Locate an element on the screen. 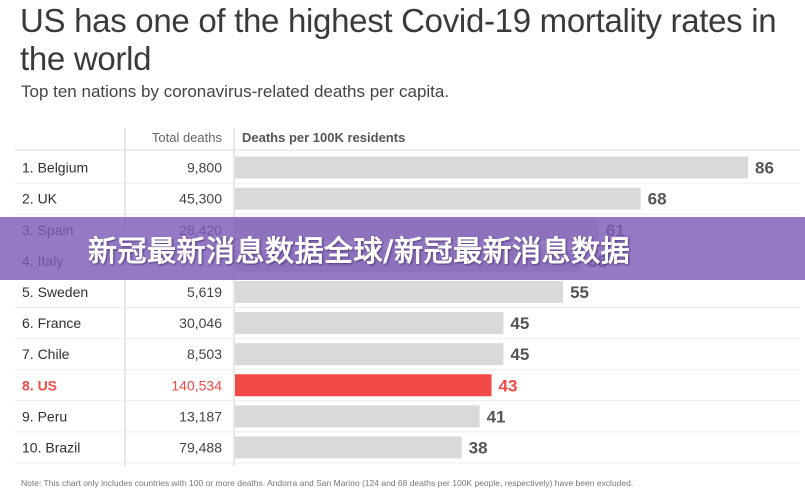 The image size is (805, 498). bar-value-label: 41 is located at coordinates (496, 416).